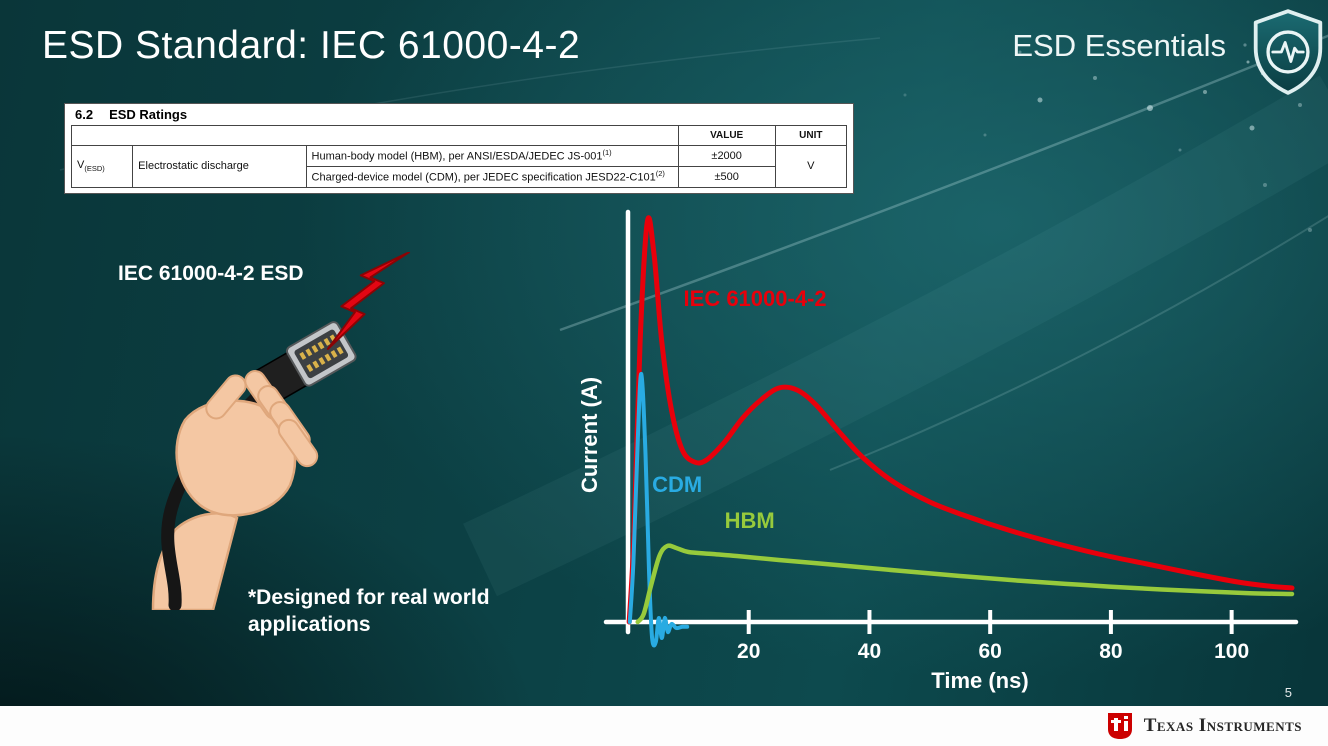  Describe the element at coordinates (979, 680) in the screenshot. I see `x-axis-label: Time (ns)` at that location.